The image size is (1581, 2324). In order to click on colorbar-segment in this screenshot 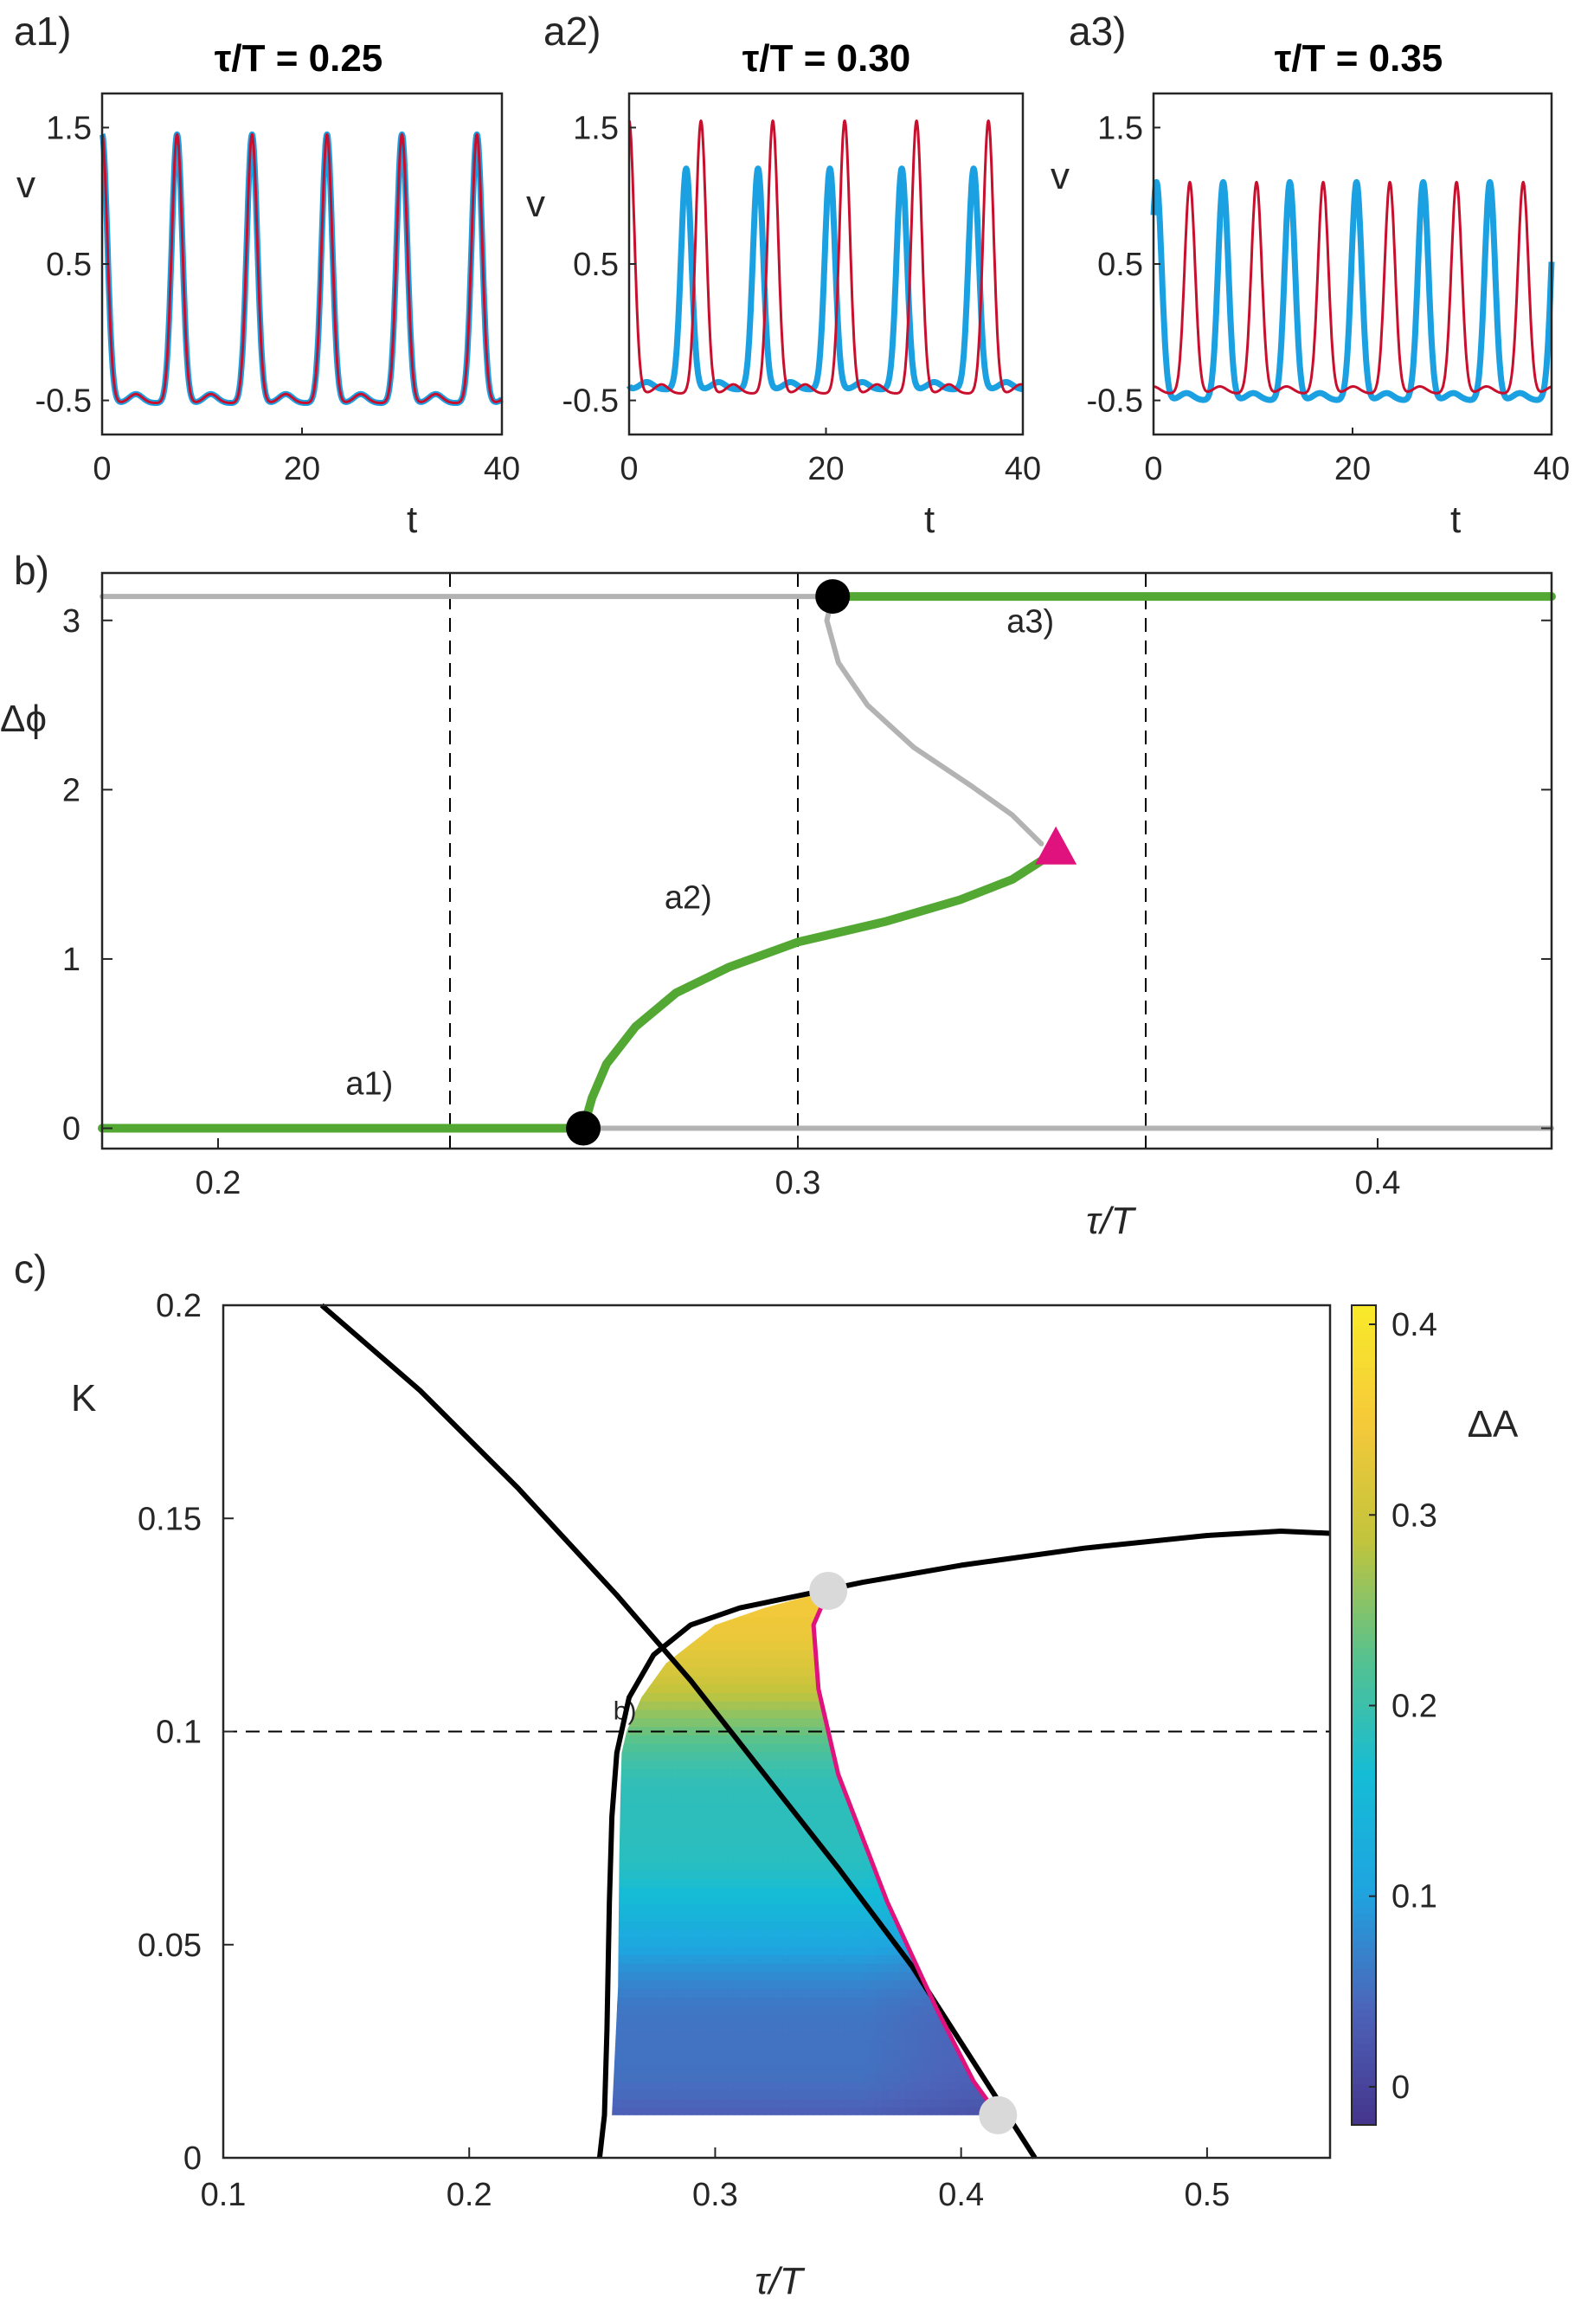, I will do `click(1364, 1343)`.